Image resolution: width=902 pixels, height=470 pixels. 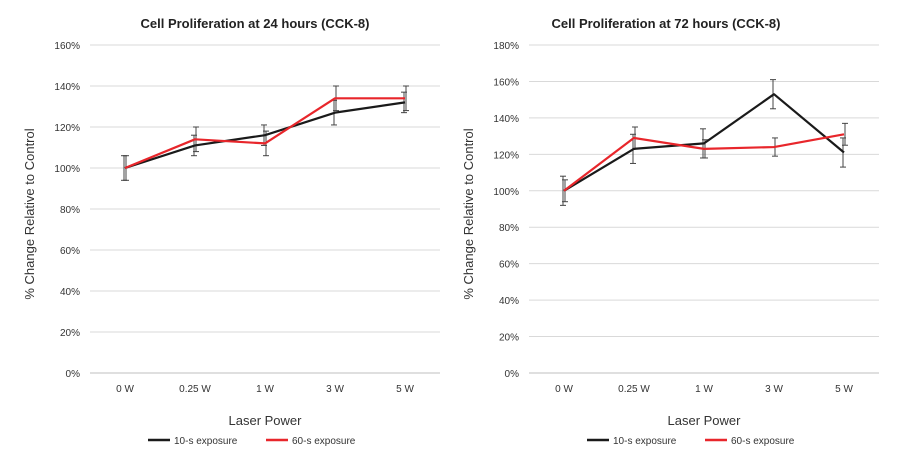 What do you see at coordinates (666, 23) in the screenshot?
I see `chart-title: Cell Proliferation at 72 hours (CCK-8)` at bounding box center [666, 23].